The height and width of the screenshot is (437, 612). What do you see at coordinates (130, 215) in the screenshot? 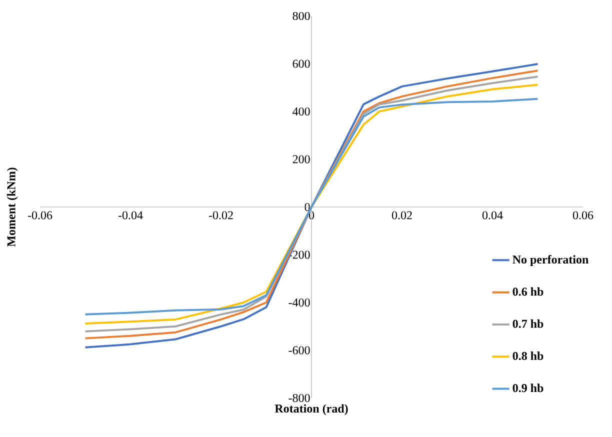
I see `x-tick-label: -0.04` at bounding box center [130, 215].